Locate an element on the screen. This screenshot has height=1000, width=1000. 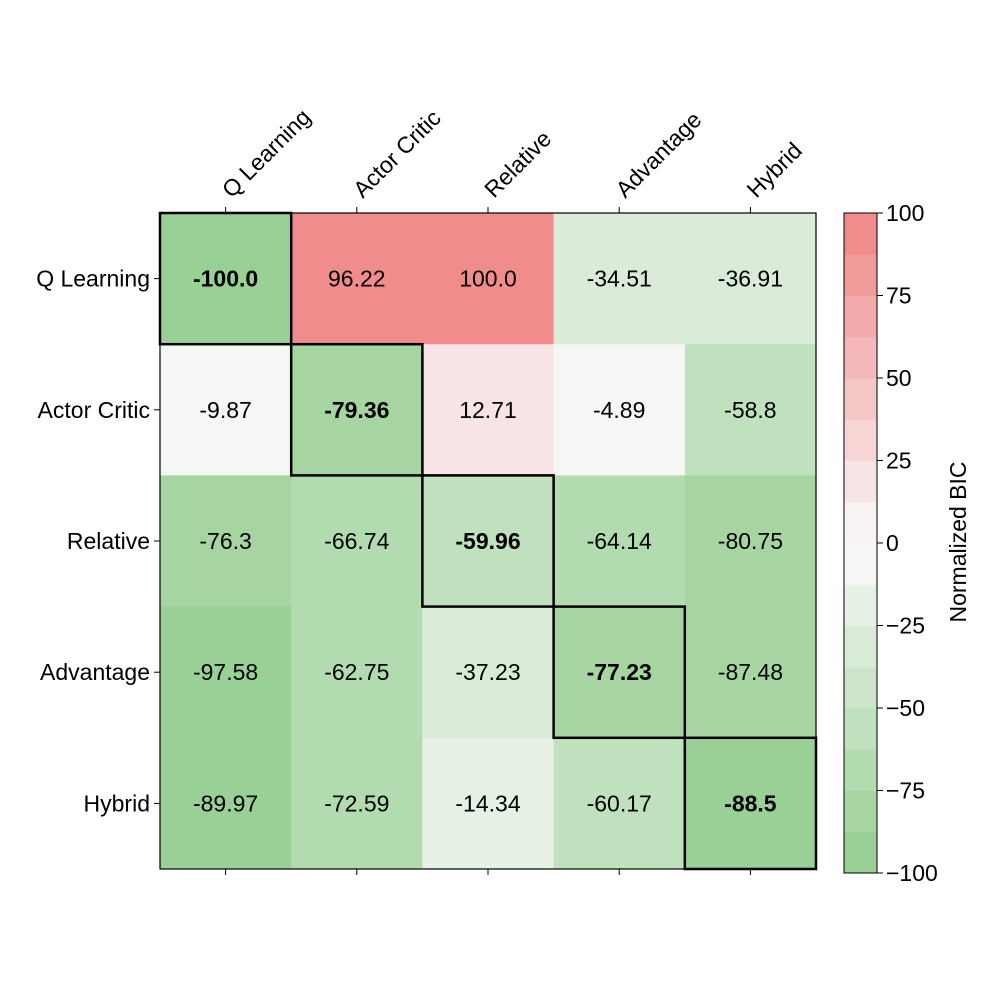
cell-value-label: -72.59 is located at coordinates (356, 803).